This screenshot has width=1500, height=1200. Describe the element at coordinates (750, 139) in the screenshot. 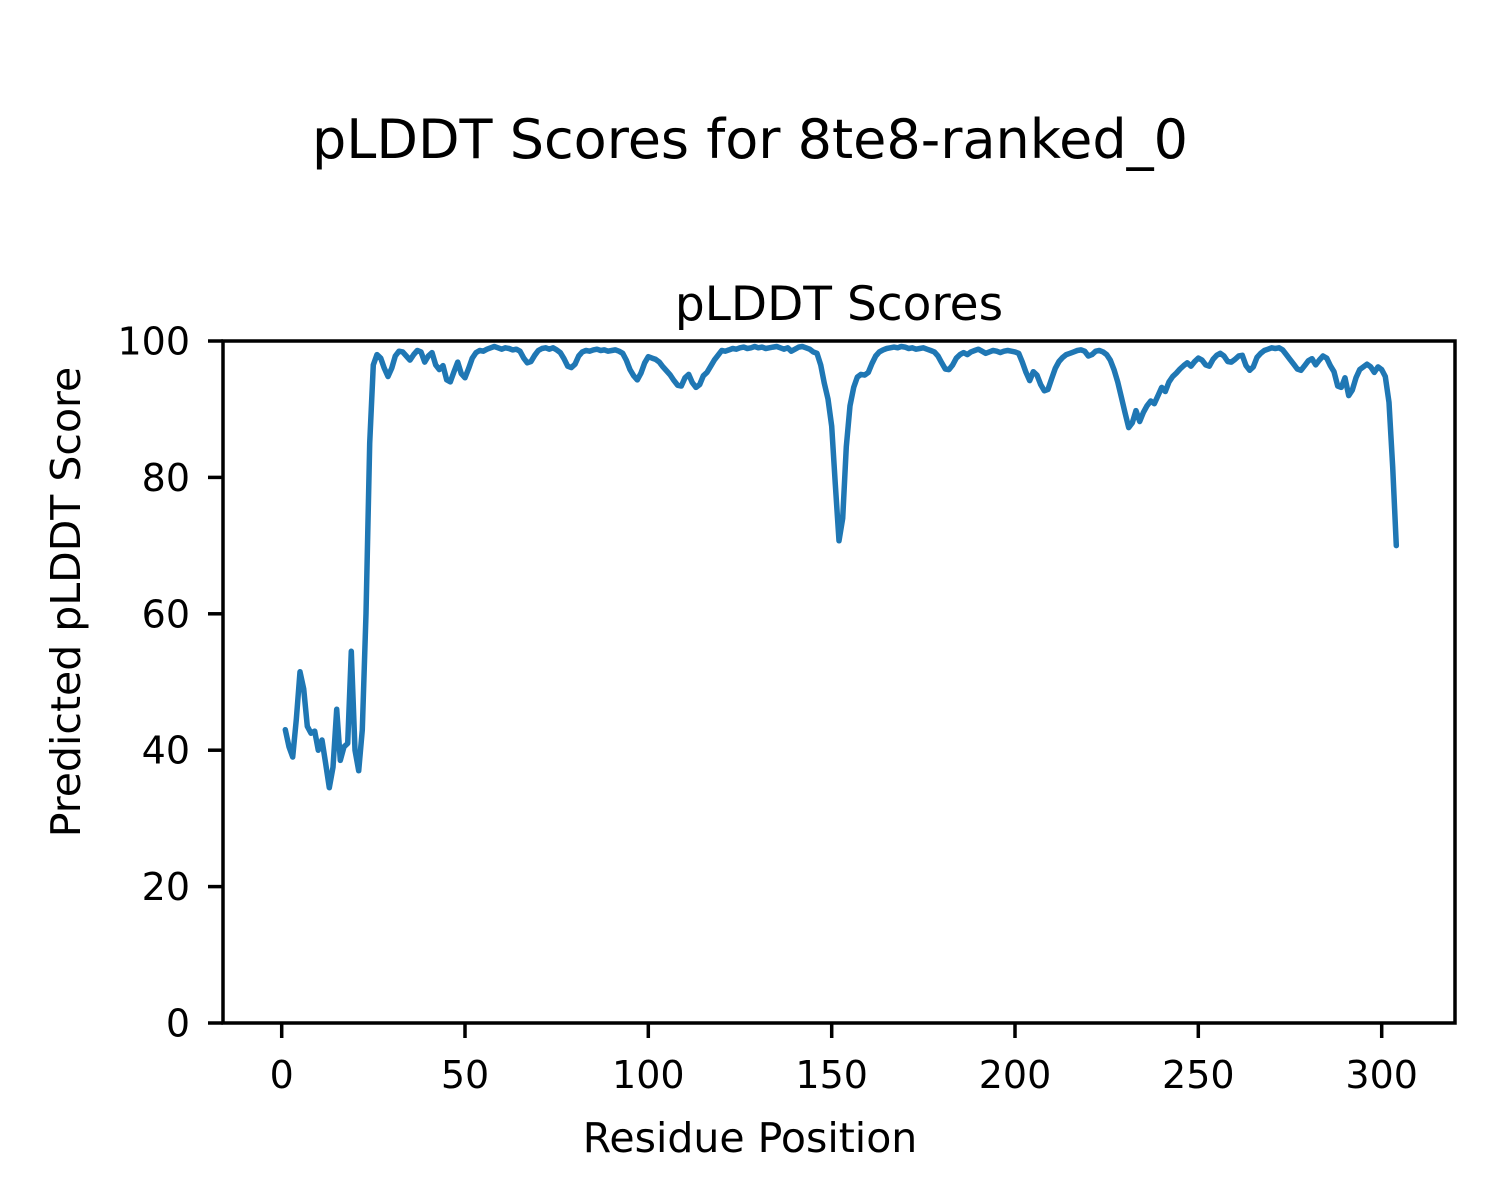

I see `figure-suptitle: pLDDT Scores for 8te8-ranked_0` at that location.